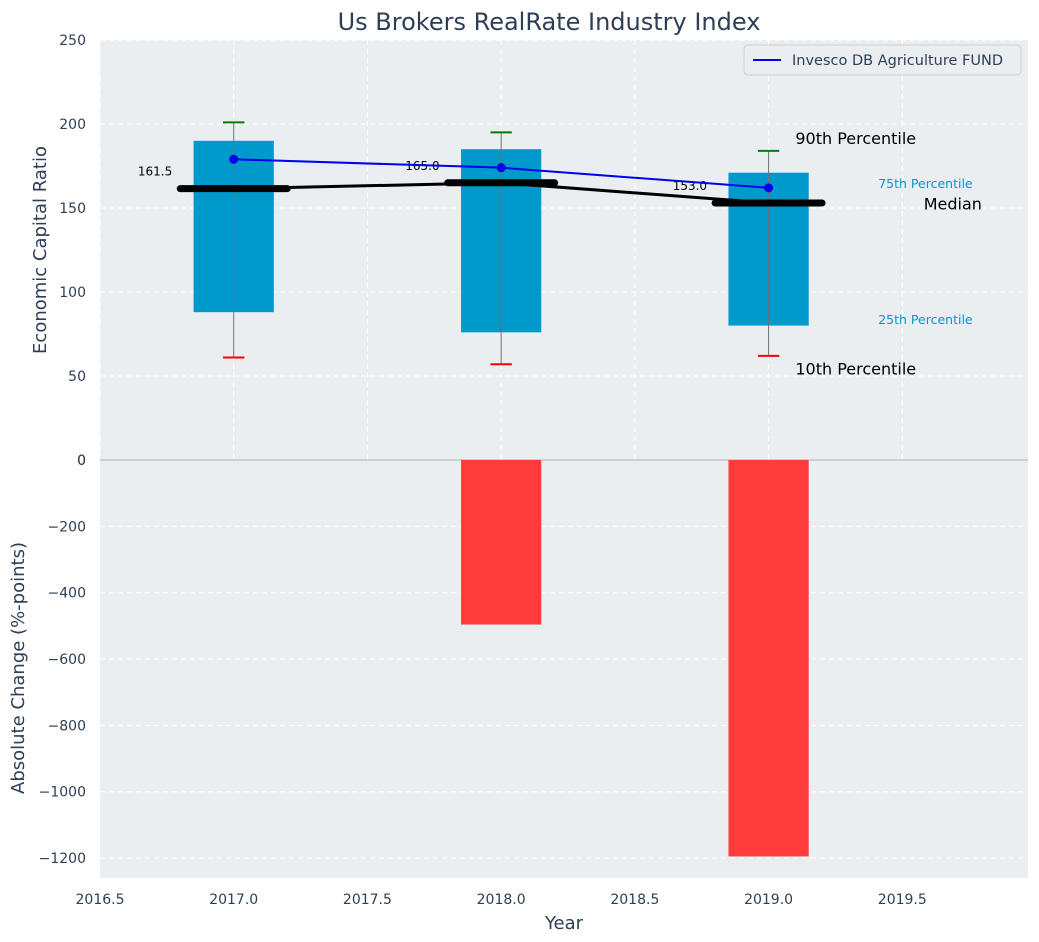  I want to click on annotation-10th-percentile: 10th Percentile, so click(855, 368).